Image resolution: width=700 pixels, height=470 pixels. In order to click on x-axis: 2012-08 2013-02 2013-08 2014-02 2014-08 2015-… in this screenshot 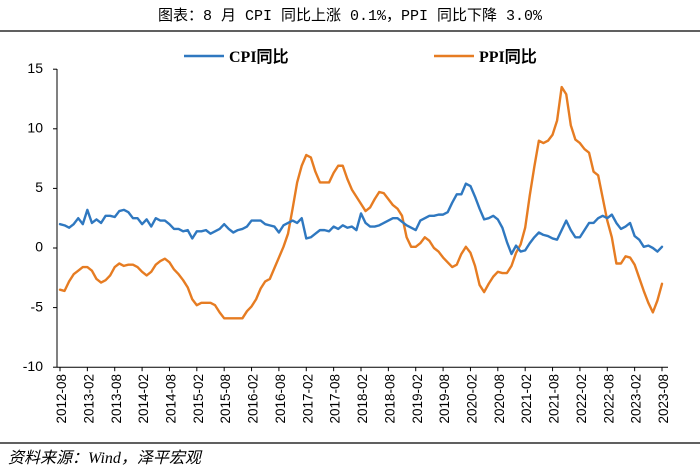, I will do `click(362, 395)`.